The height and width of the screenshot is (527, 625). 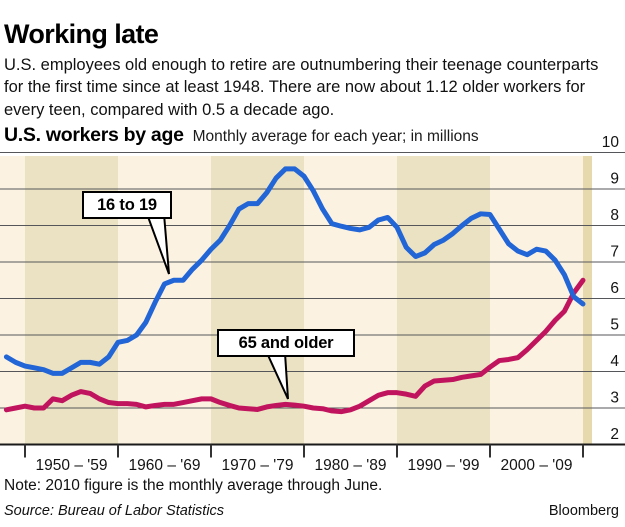 What do you see at coordinates (614, 179) in the screenshot?
I see `y-axis-label: 9` at bounding box center [614, 179].